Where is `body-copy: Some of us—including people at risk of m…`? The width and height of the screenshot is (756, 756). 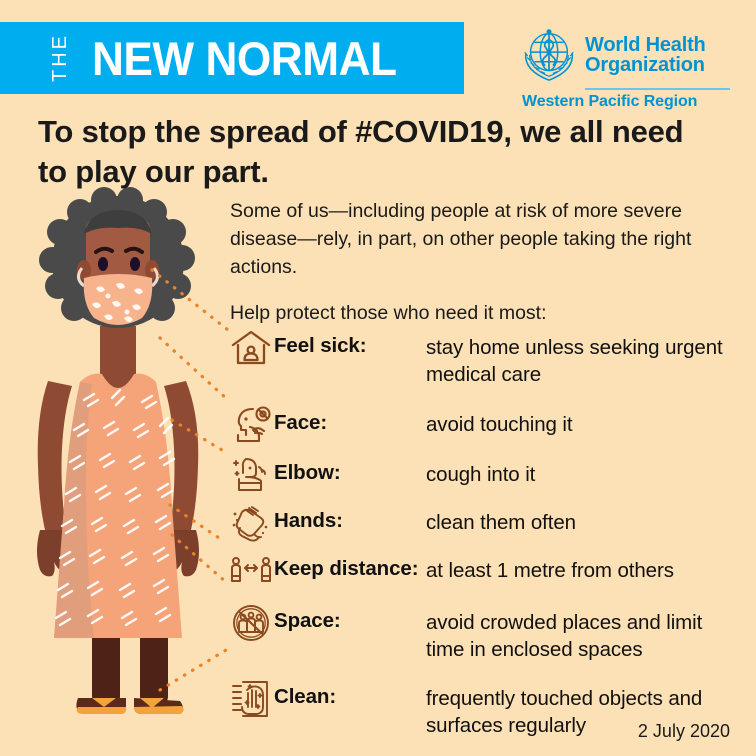
body-copy: Some of us—including people at risk of m… is located at coordinates (465, 263).